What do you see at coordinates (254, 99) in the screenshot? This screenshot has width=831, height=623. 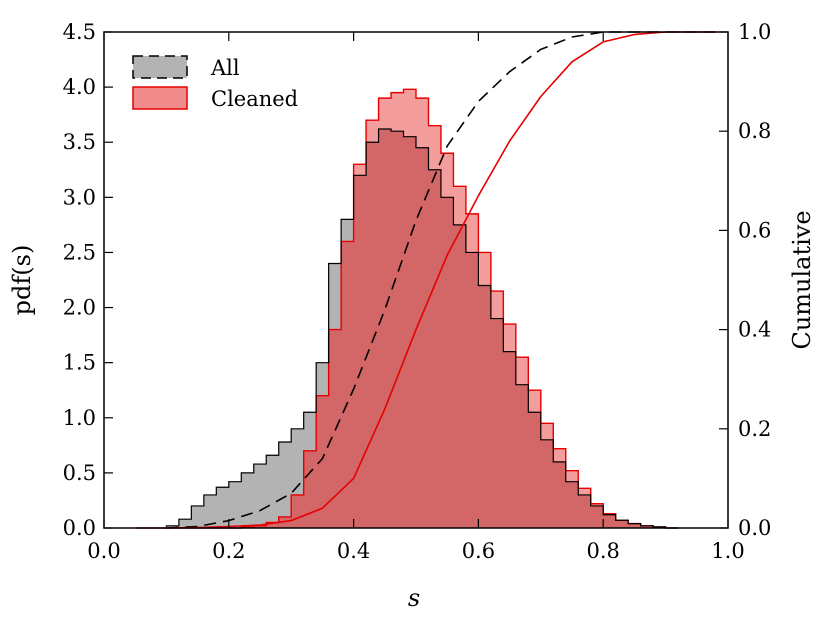 I see `legend-label-cleaned: Cleaned` at bounding box center [254, 99].